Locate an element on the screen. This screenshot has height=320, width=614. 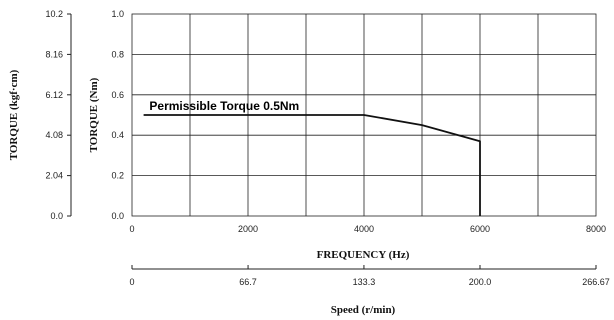
x-axis-frequency: 0 2000 4000 6000 8000 is located at coordinates (367, 229).